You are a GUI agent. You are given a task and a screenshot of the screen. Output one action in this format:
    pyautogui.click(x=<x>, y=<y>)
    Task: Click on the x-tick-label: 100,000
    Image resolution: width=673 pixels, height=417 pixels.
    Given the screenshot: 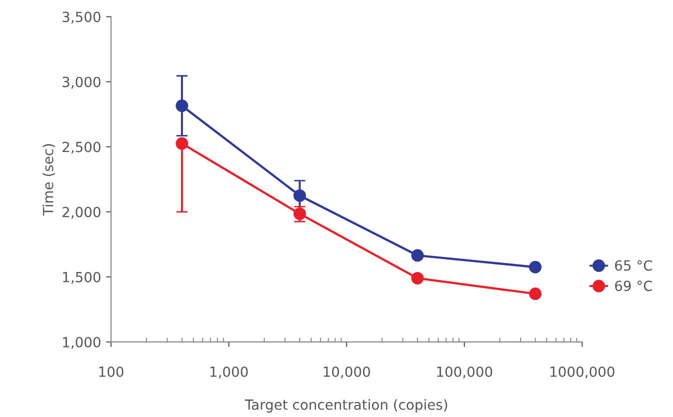 What is the action you would take?
    pyautogui.click(x=464, y=372)
    